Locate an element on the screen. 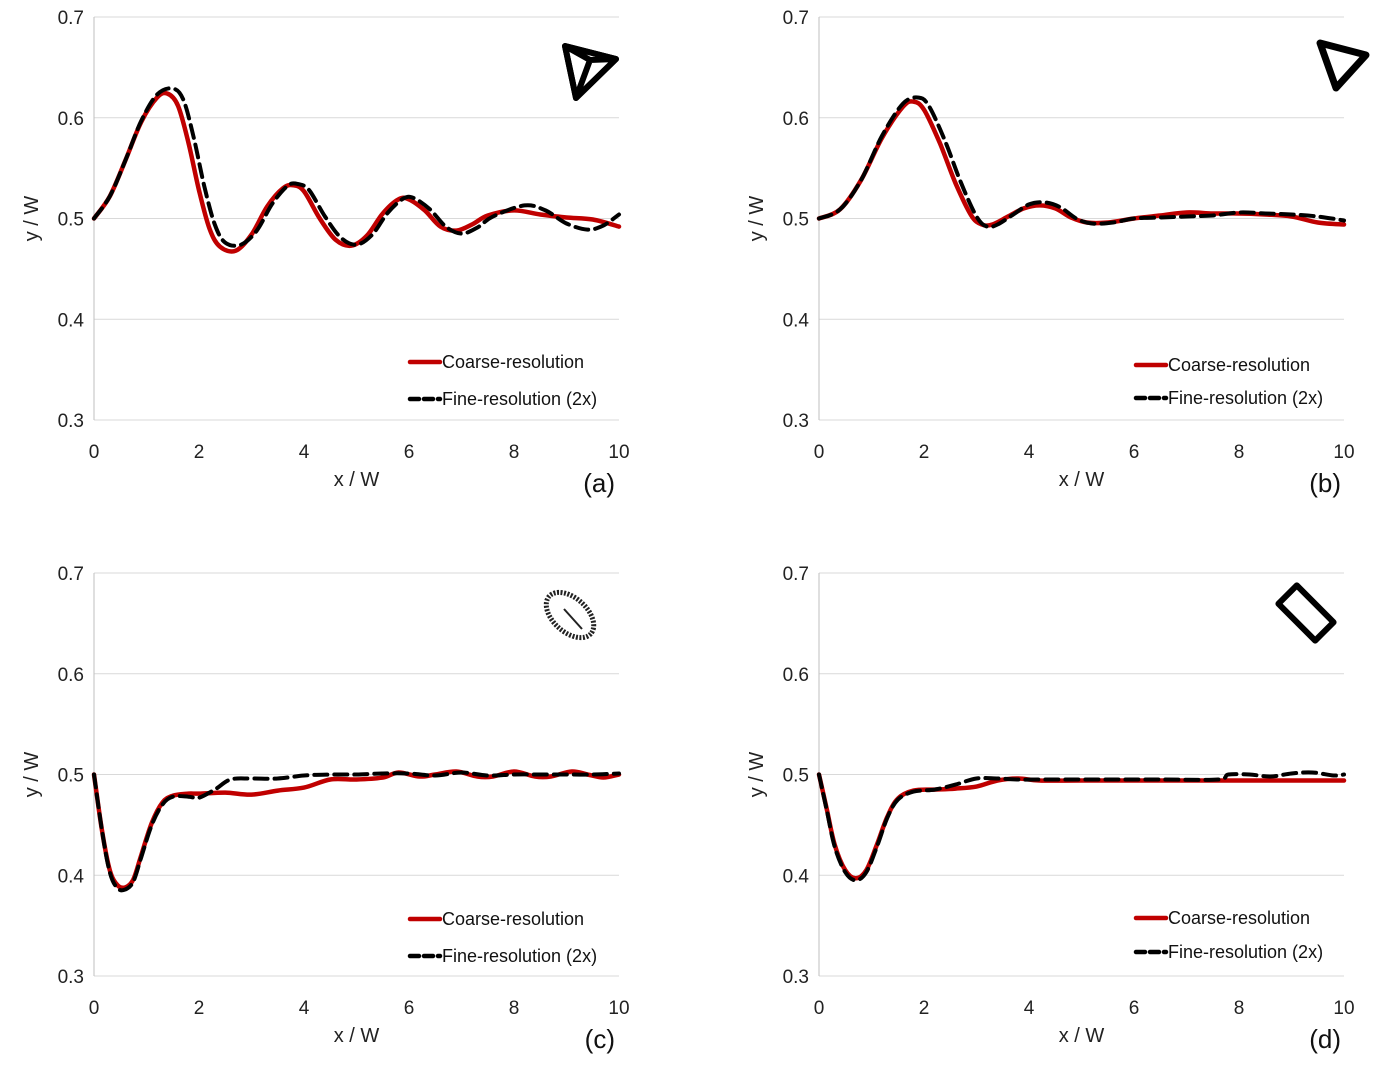 This screenshot has width=1377, height=1073. ellipse-icon is located at coordinates (570, 615).